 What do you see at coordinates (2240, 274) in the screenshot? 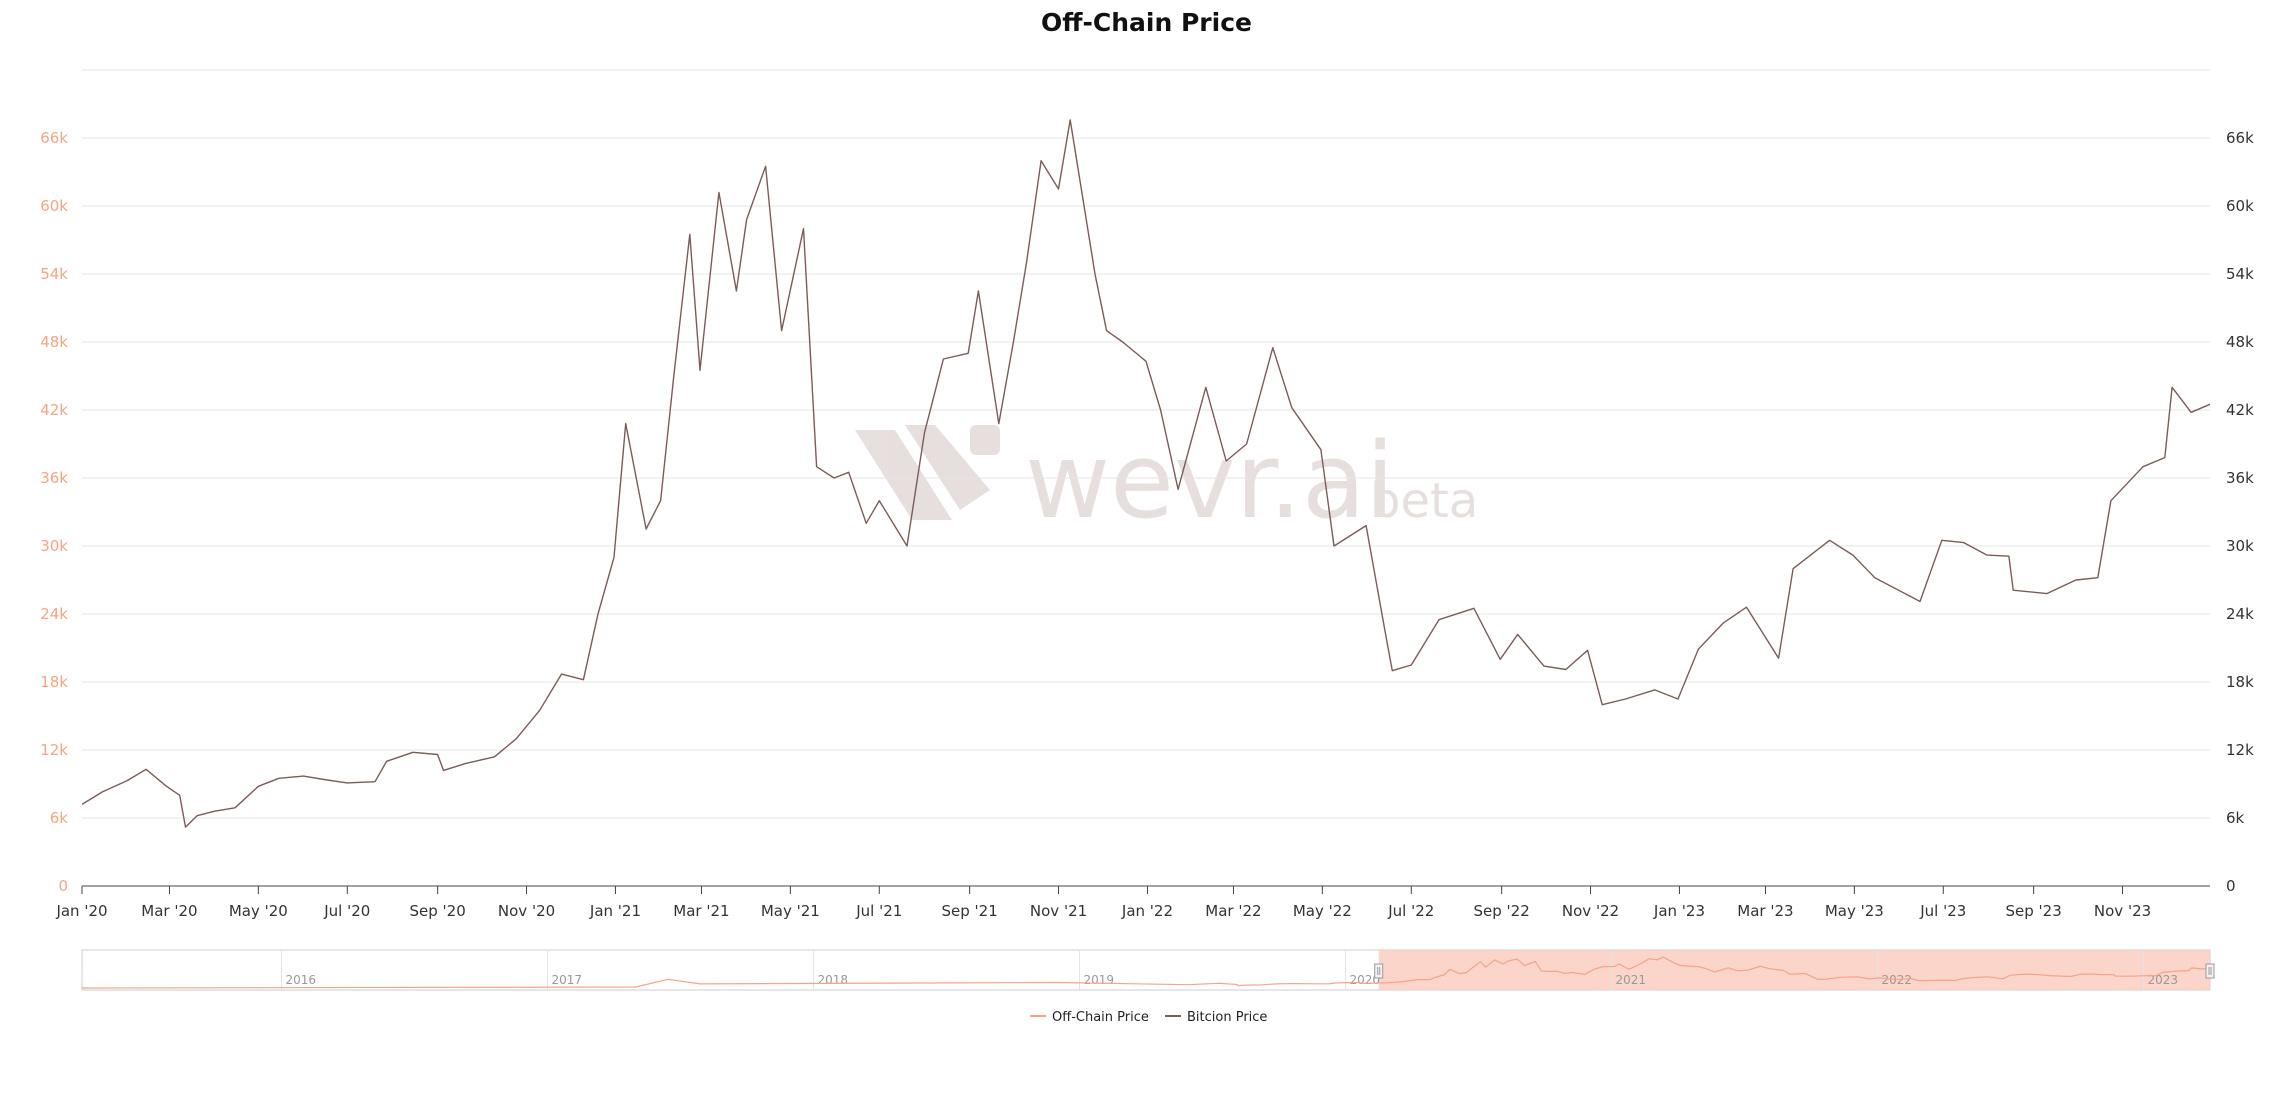
I see `y-right-tick-label: 54k` at bounding box center [2240, 274].